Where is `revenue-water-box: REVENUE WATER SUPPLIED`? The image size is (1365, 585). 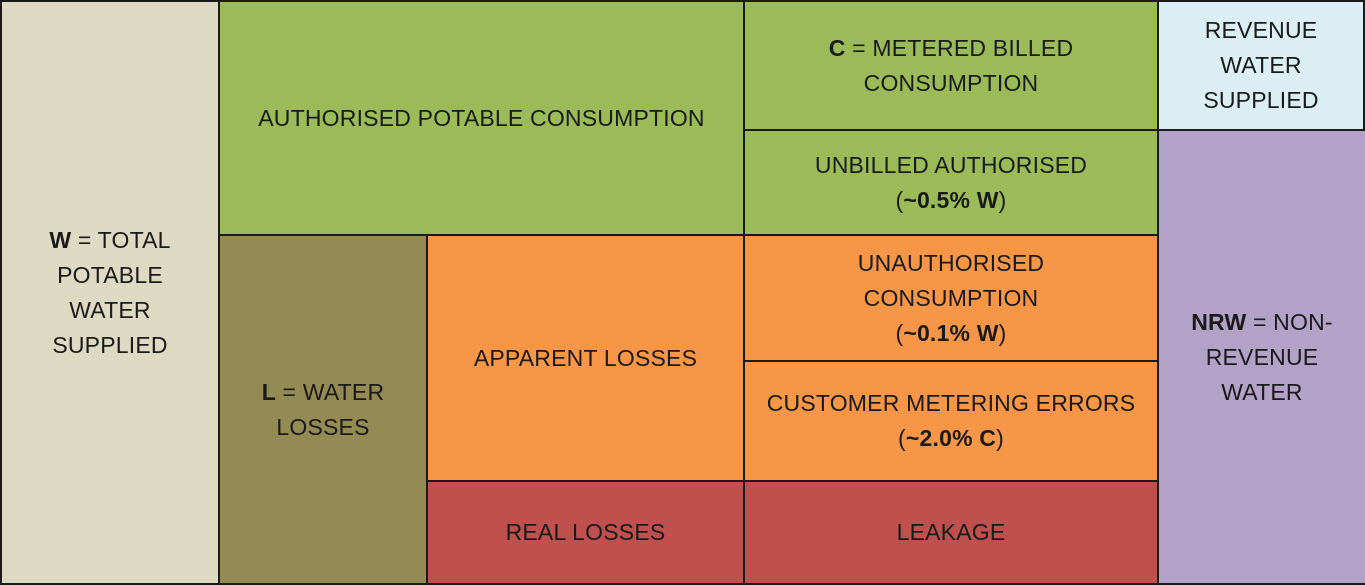 revenue-water-box: REVENUE WATER SUPPLIED is located at coordinates (1262, 65).